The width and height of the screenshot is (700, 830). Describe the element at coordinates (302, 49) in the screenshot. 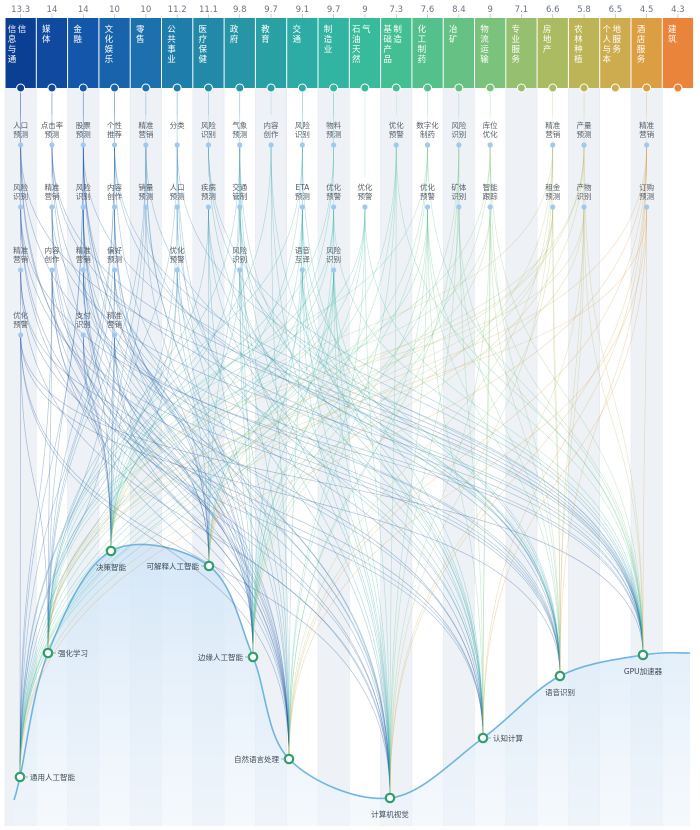

I see `industry-header-transport: 9.1 交通` at that location.